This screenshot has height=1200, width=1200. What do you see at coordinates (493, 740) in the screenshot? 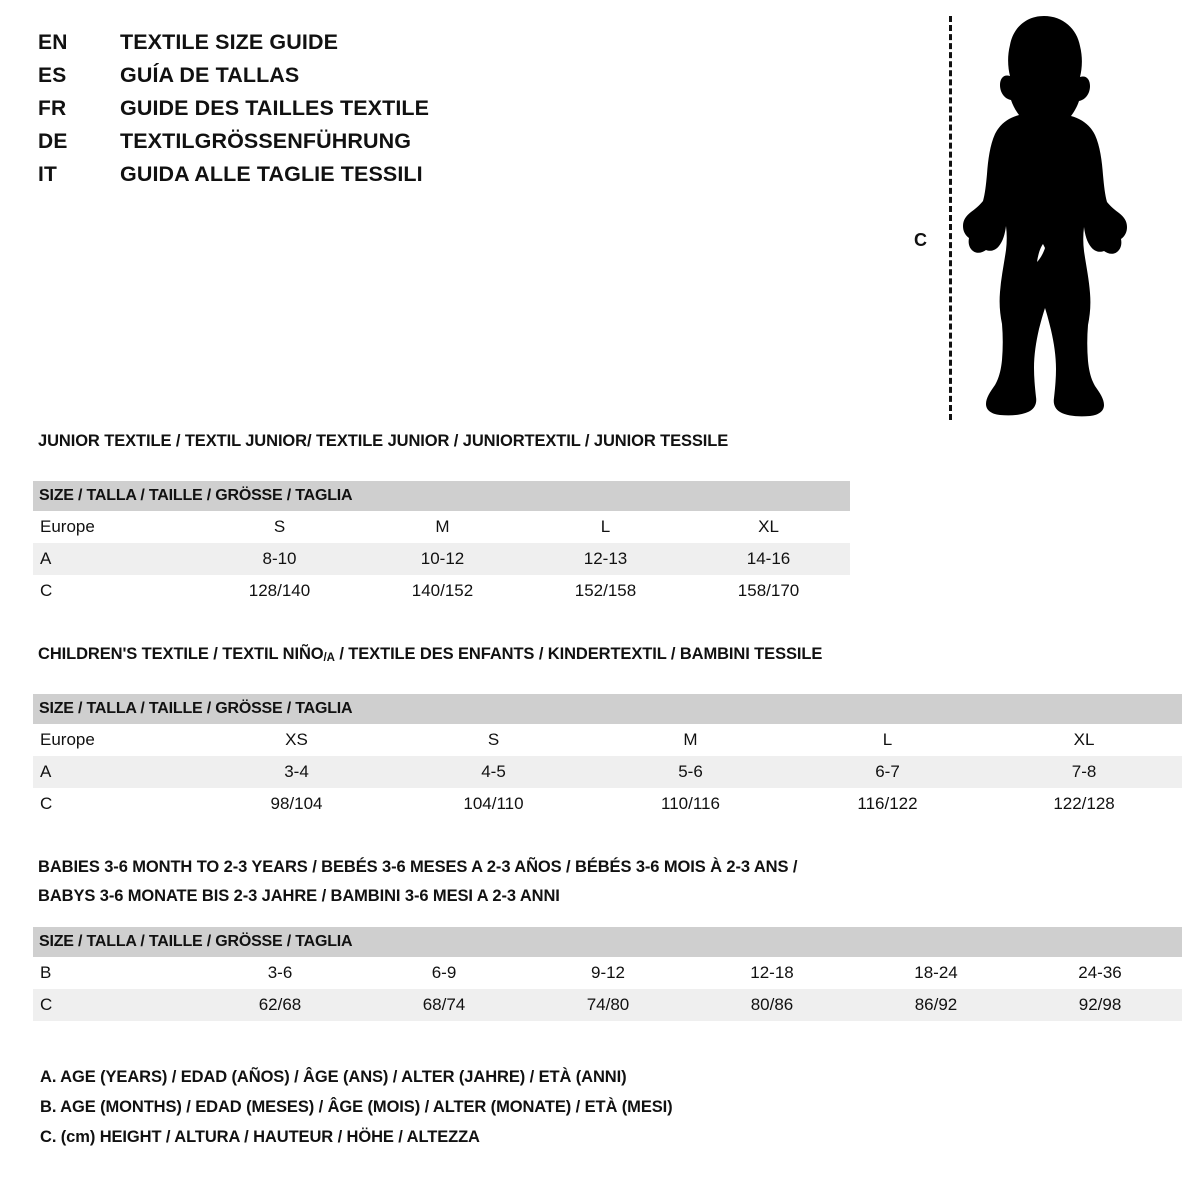
I see `children-cell-europe-1: S` at bounding box center [493, 740].